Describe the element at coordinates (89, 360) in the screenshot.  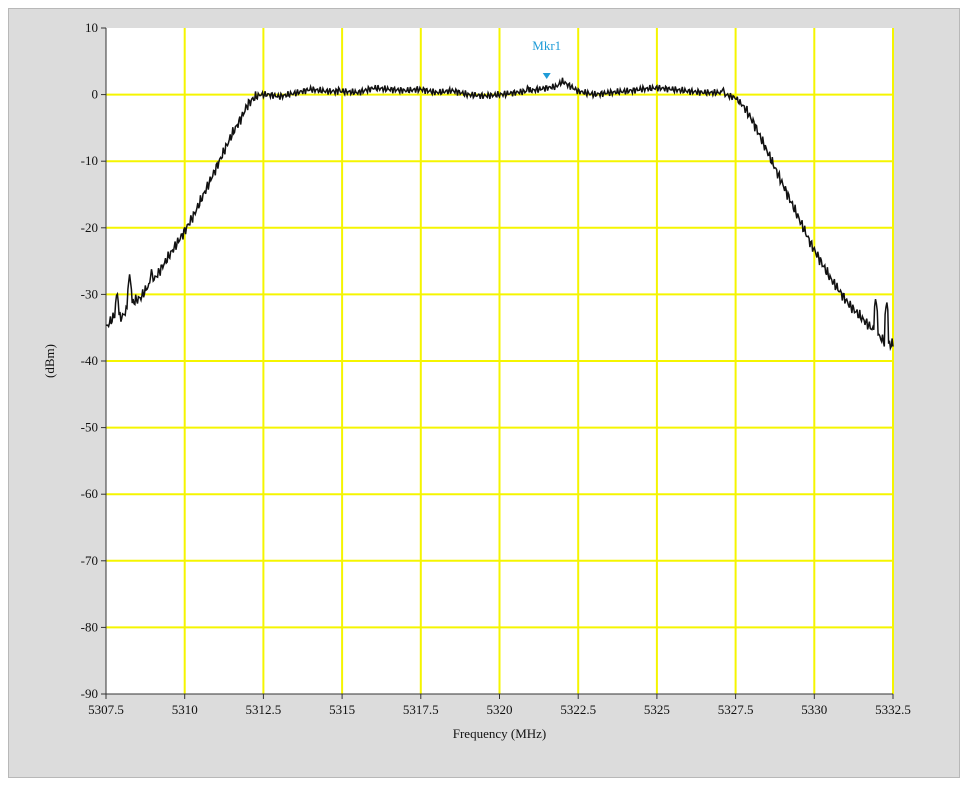
I see `y-tick-label: -40` at that location.